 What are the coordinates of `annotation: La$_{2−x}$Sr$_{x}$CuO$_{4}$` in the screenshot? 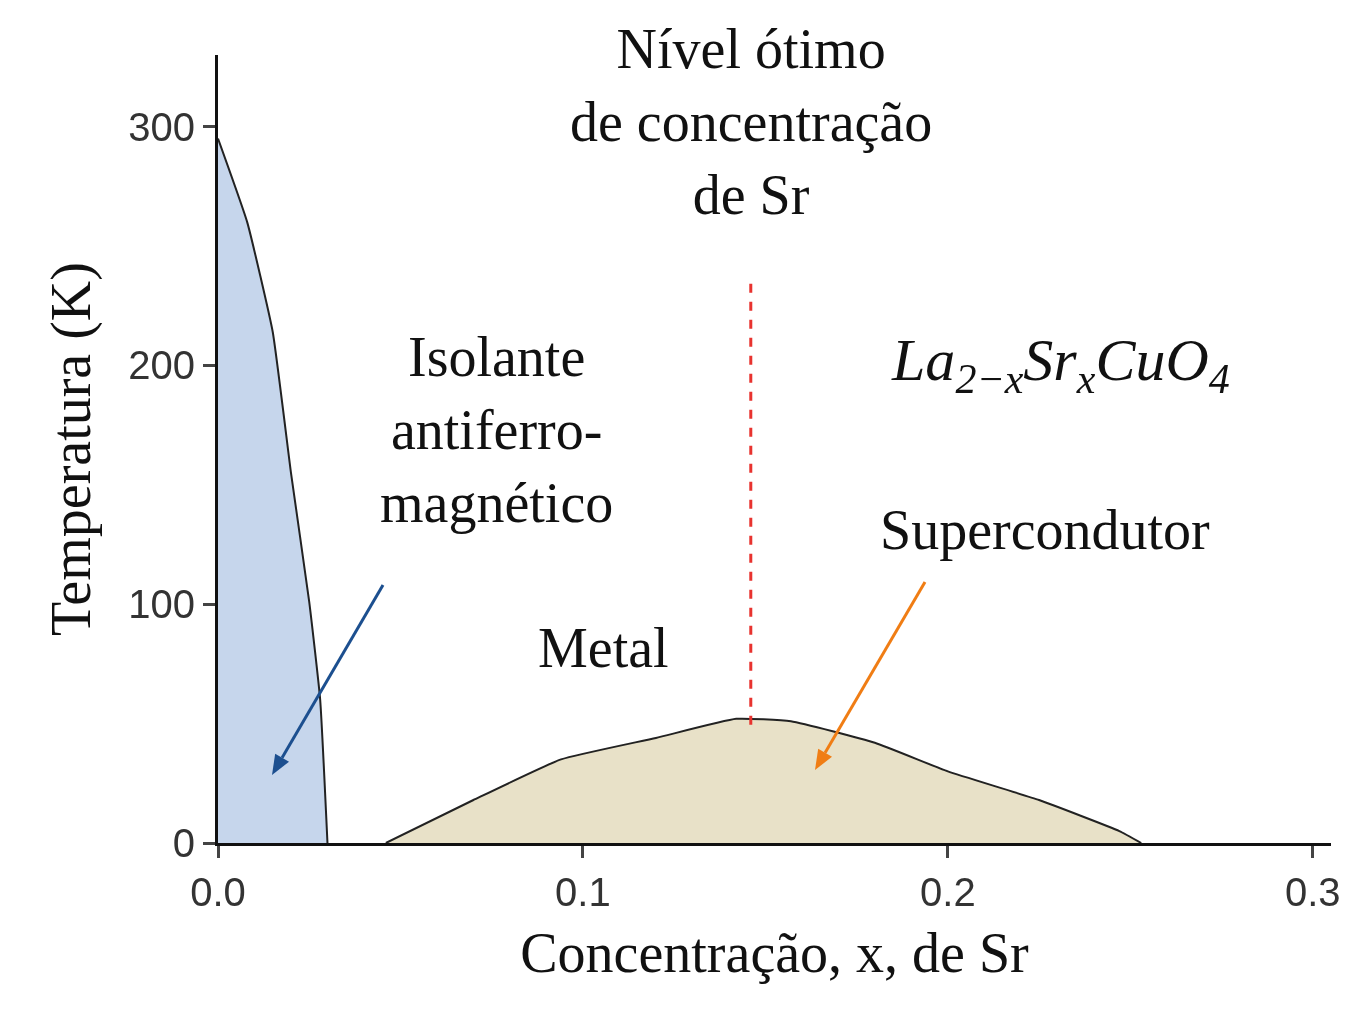 It's located at (1060, 364).